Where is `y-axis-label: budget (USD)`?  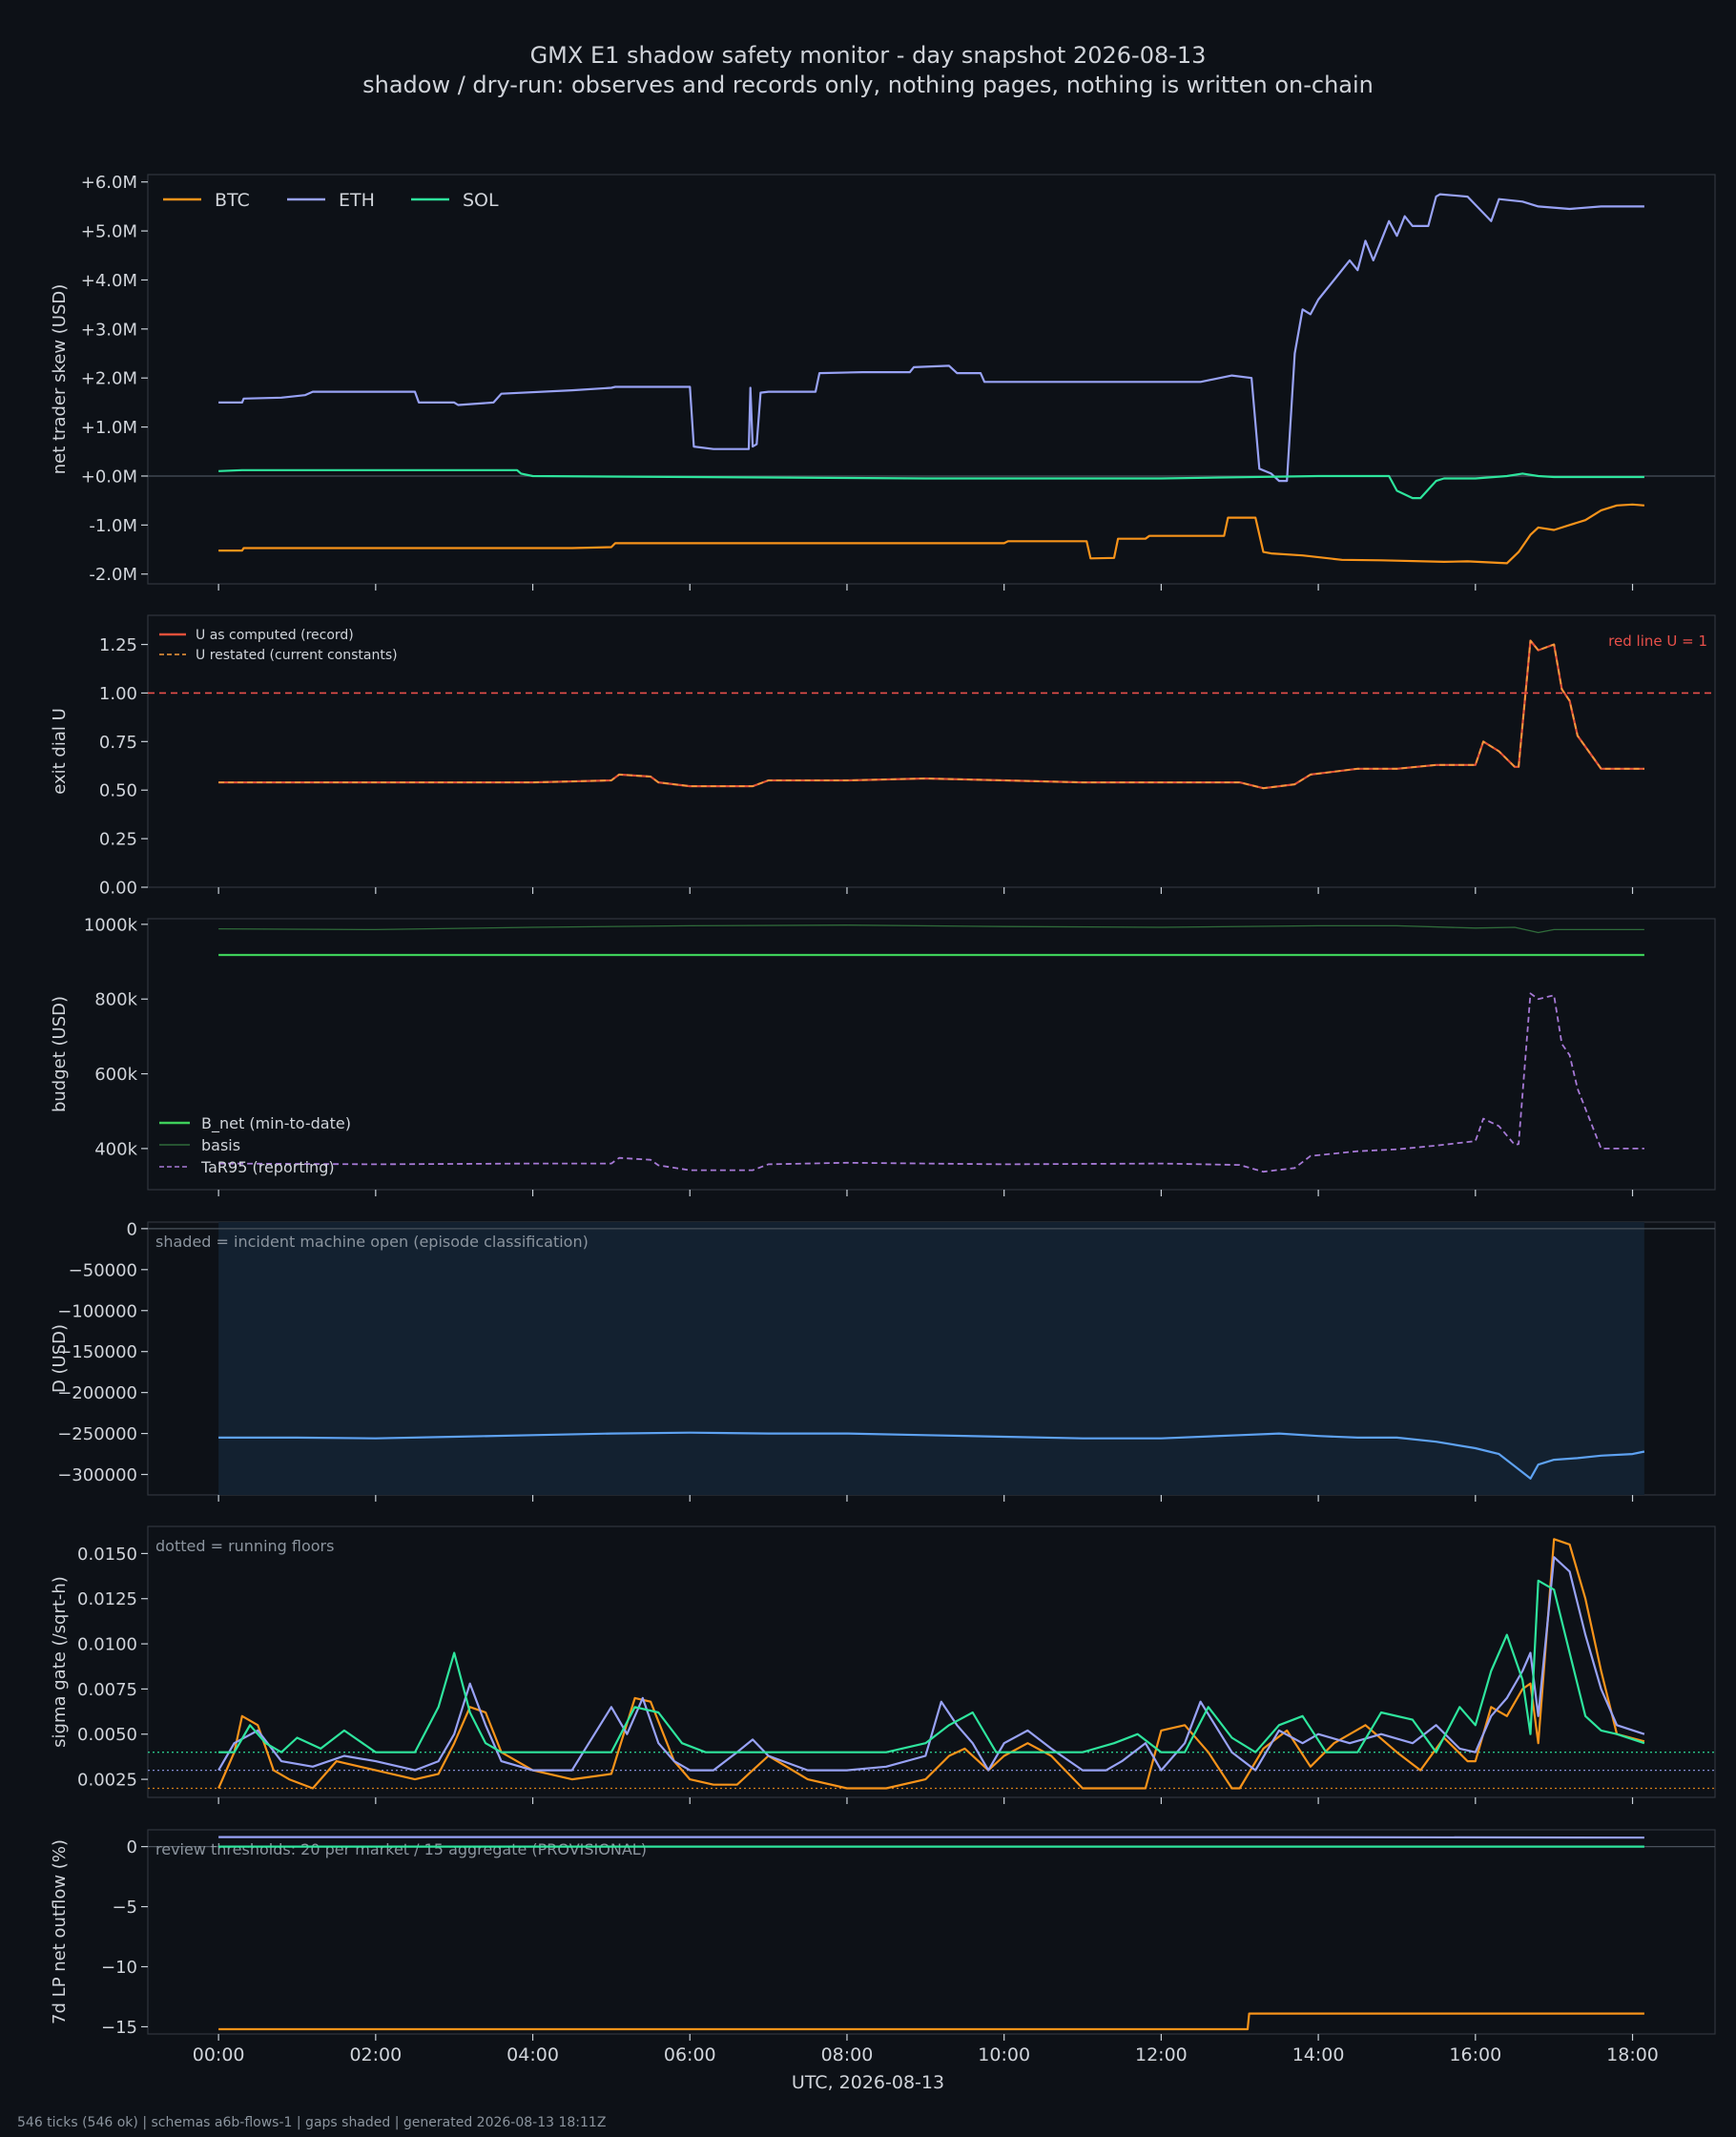 y-axis-label: budget (USD) is located at coordinates (60, 1054).